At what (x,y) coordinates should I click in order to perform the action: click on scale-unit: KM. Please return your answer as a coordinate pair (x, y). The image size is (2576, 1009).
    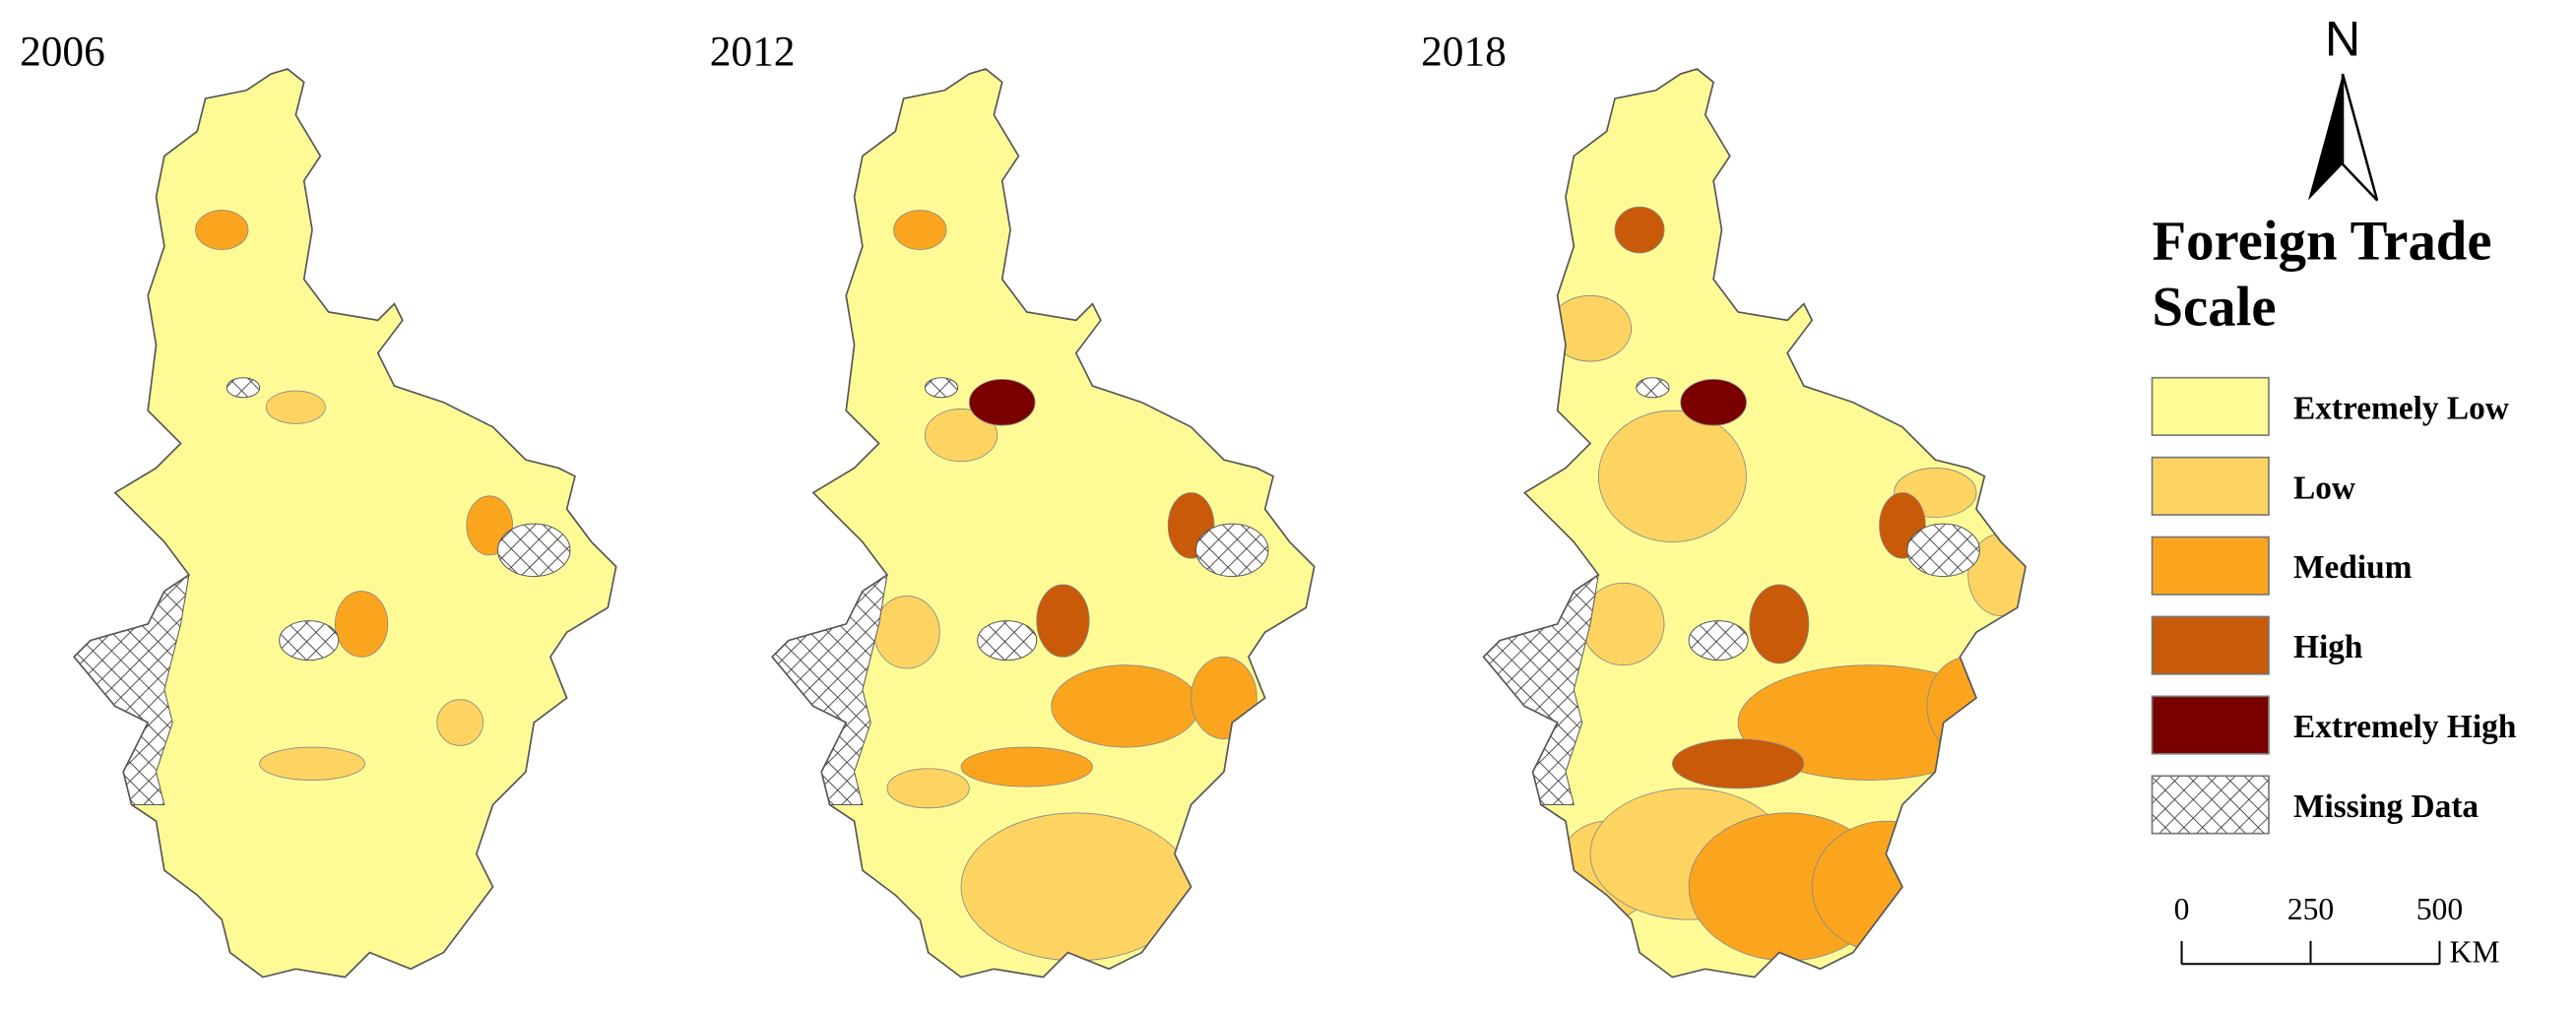
    Looking at the image, I should click on (2474, 953).